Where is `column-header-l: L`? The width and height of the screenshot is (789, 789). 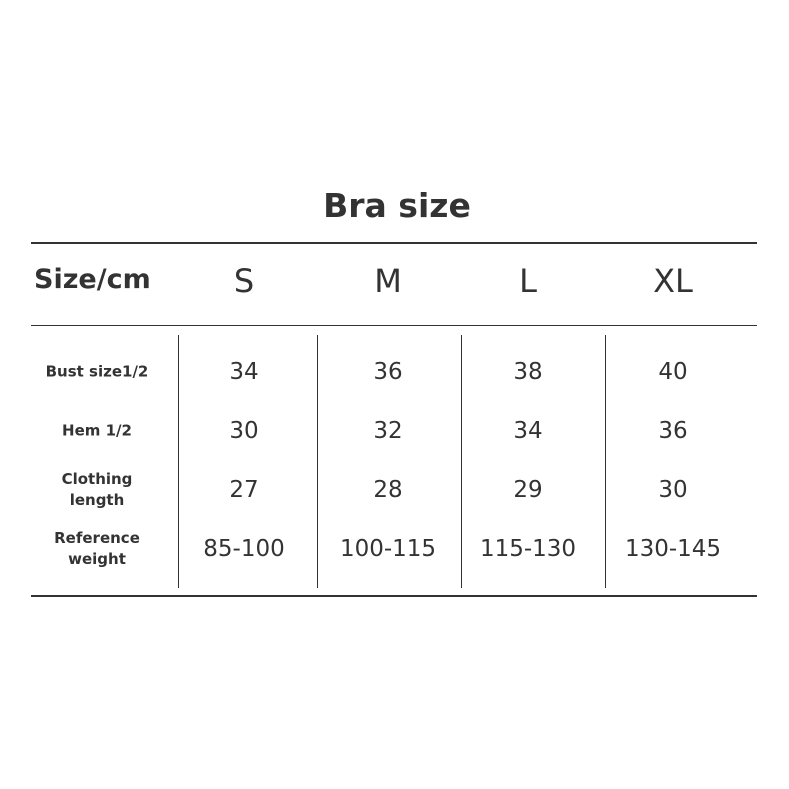
column-header-l: L is located at coordinates (528, 281).